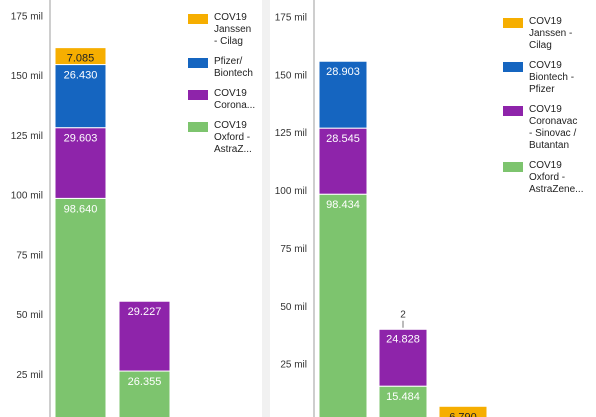 The image size is (596, 417). Describe the element at coordinates (343, 72) in the screenshot. I see `bar-value-label: 28.903` at that location.